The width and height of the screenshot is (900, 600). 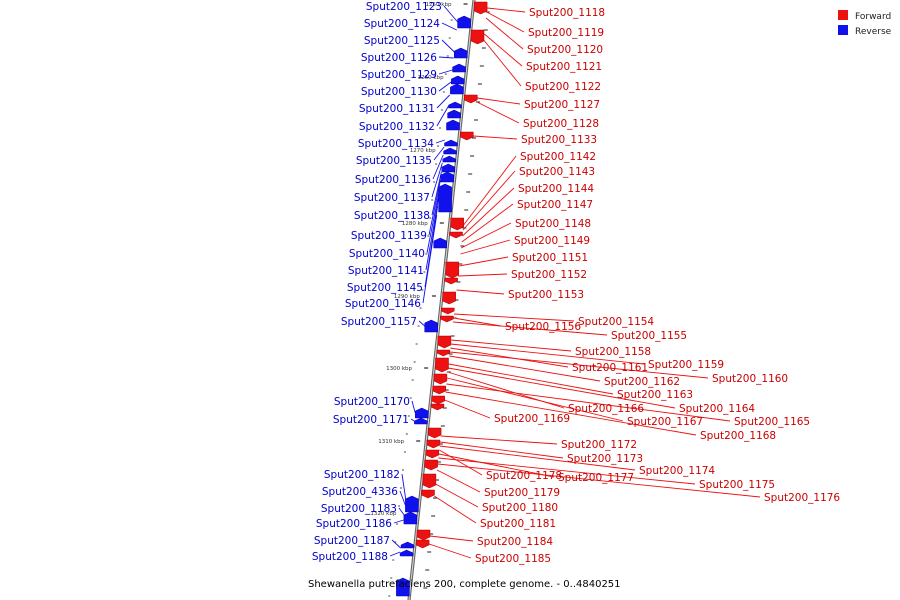 I want to click on reverse-gene-label: Sput200_1131, so click(x=397, y=109).